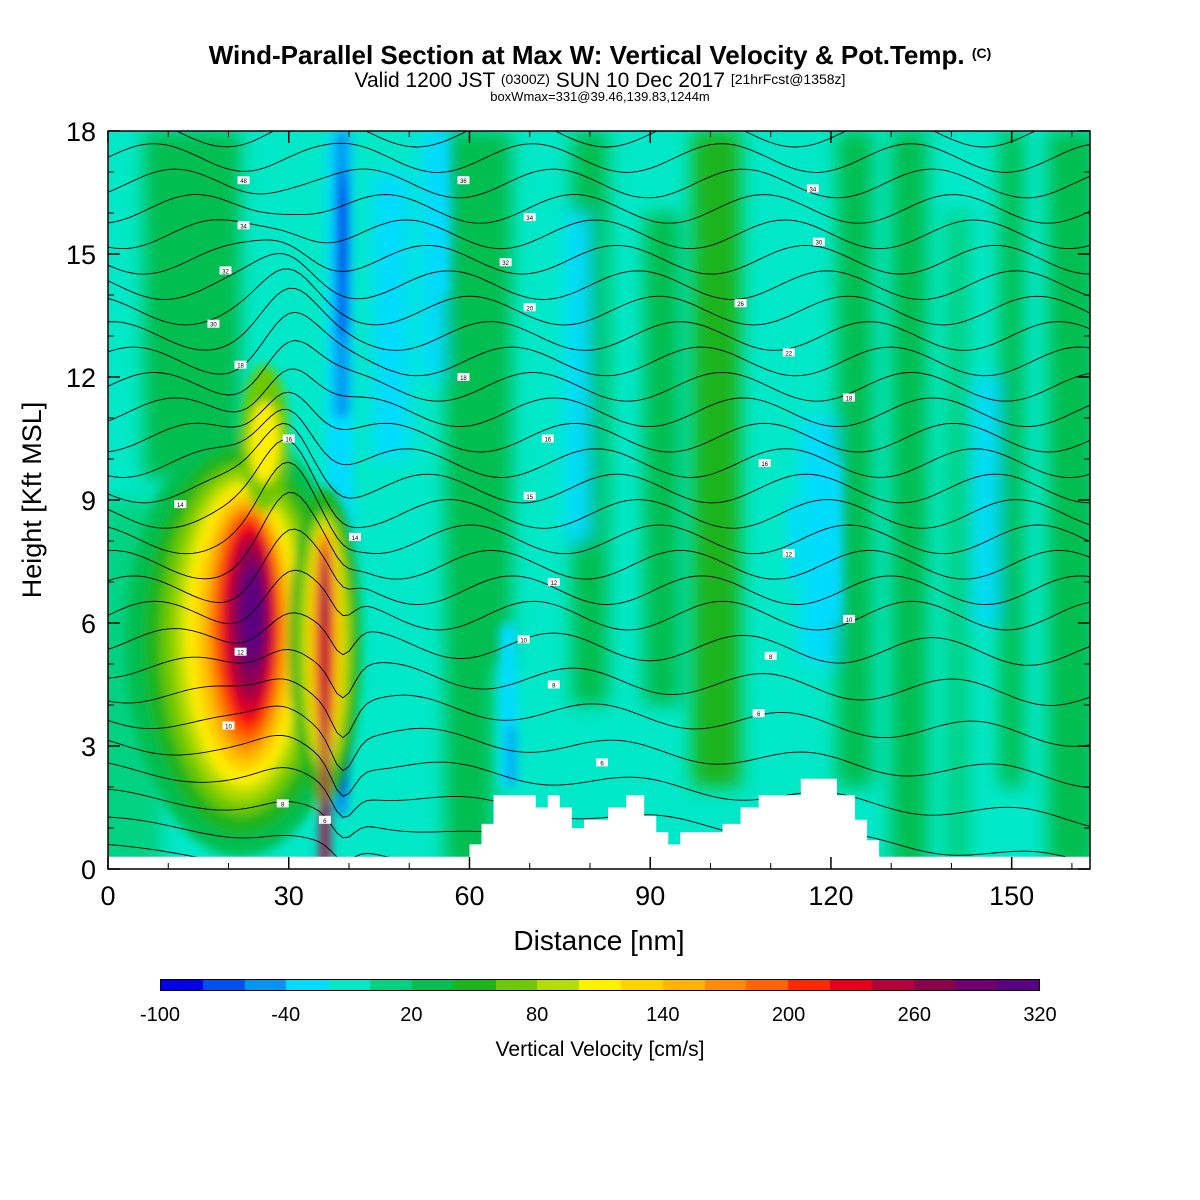 The height and width of the screenshot is (1200, 1200). What do you see at coordinates (830, 896) in the screenshot?
I see `x-tick-label: 120` at bounding box center [830, 896].